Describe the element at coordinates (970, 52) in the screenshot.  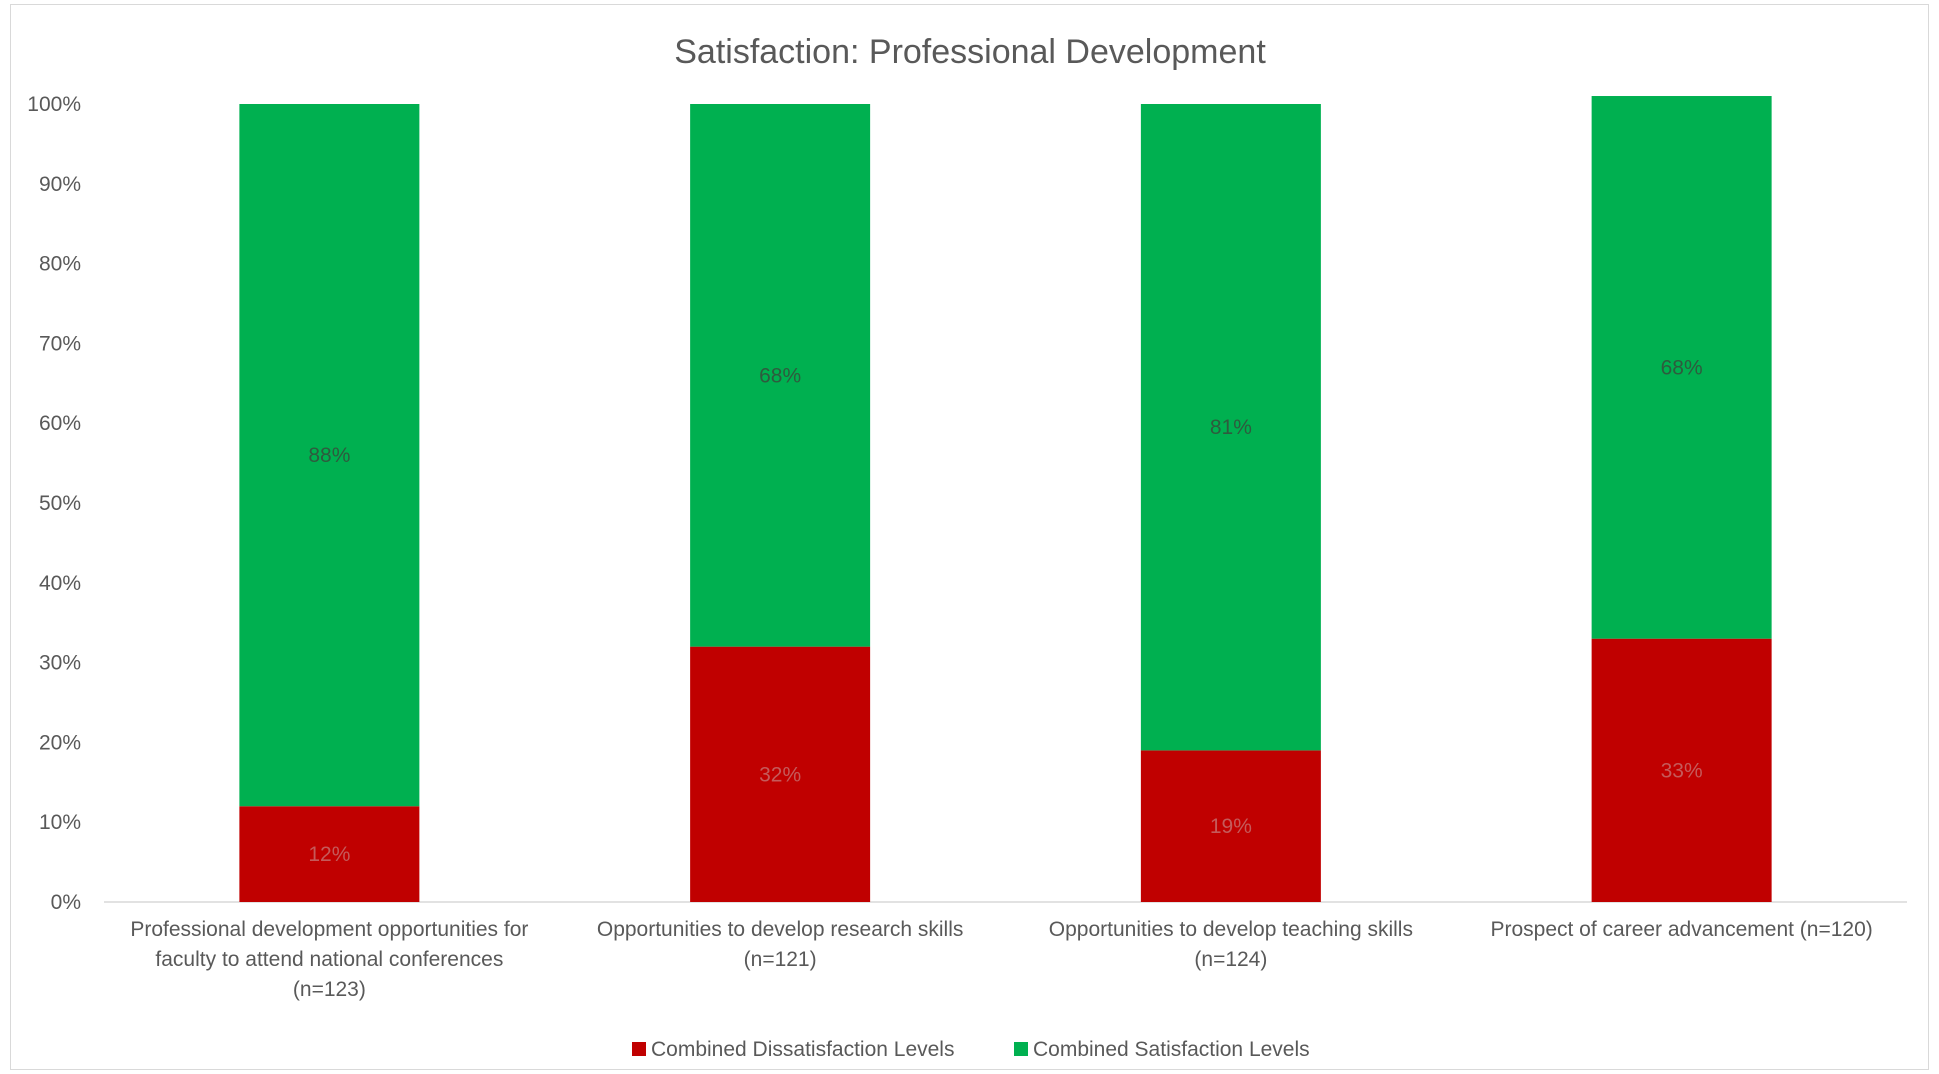
I see `chart-title: Satisfaction: Professional Development` at that location.